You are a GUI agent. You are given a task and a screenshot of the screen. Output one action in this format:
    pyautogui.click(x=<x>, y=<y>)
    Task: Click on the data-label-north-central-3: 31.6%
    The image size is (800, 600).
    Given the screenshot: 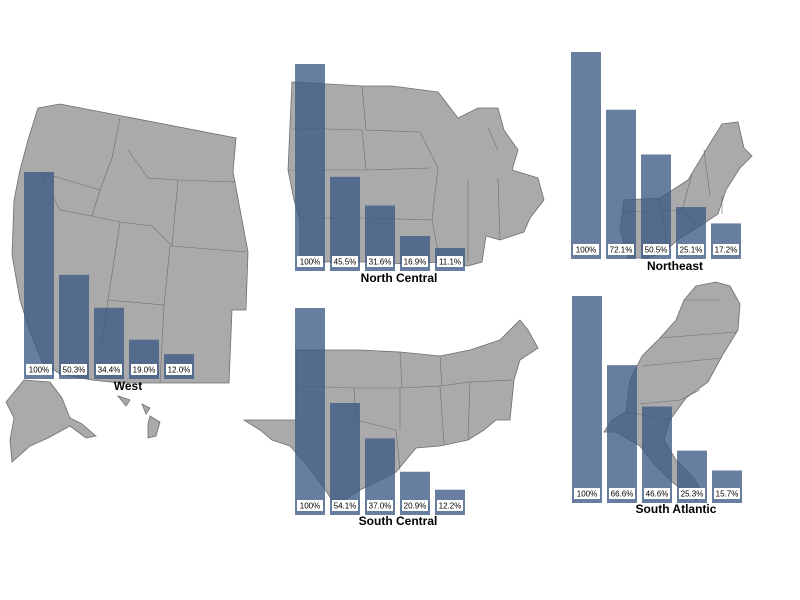 What is the action you would take?
    pyautogui.click(x=380, y=262)
    